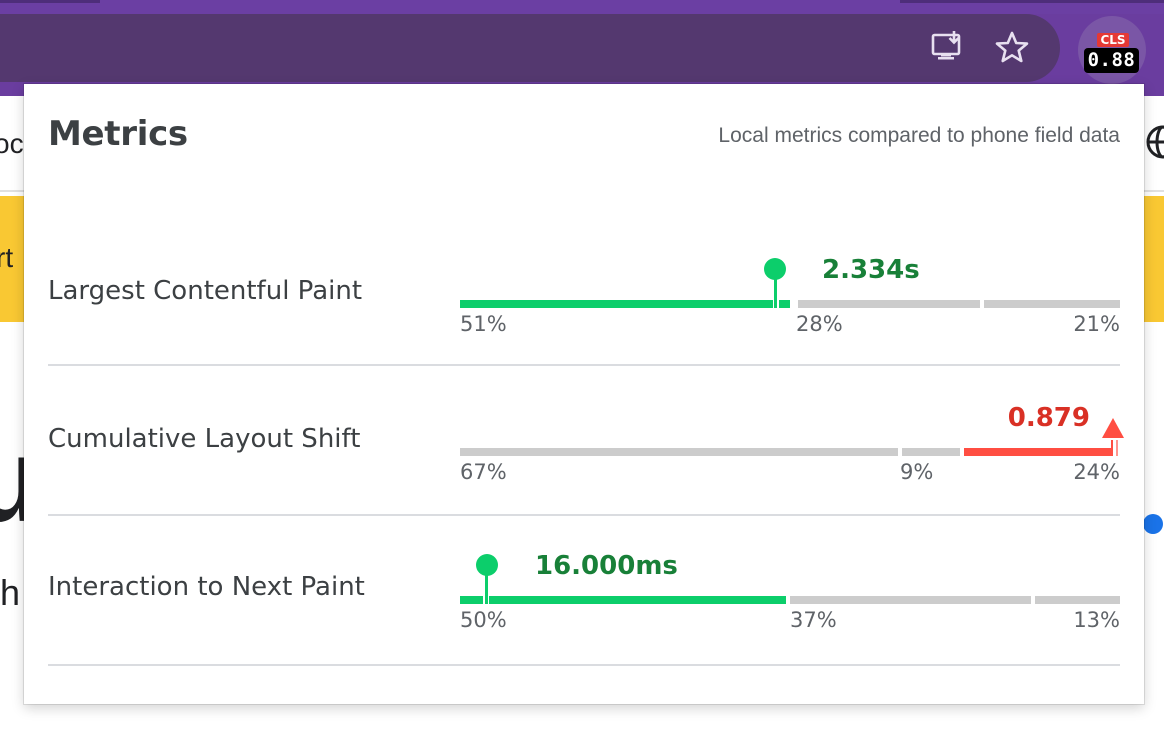 The height and width of the screenshot is (744, 1164). Describe the element at coordinates (1113, 428) in the screenshot. I see `off-scale-arrow-icon` at that location.